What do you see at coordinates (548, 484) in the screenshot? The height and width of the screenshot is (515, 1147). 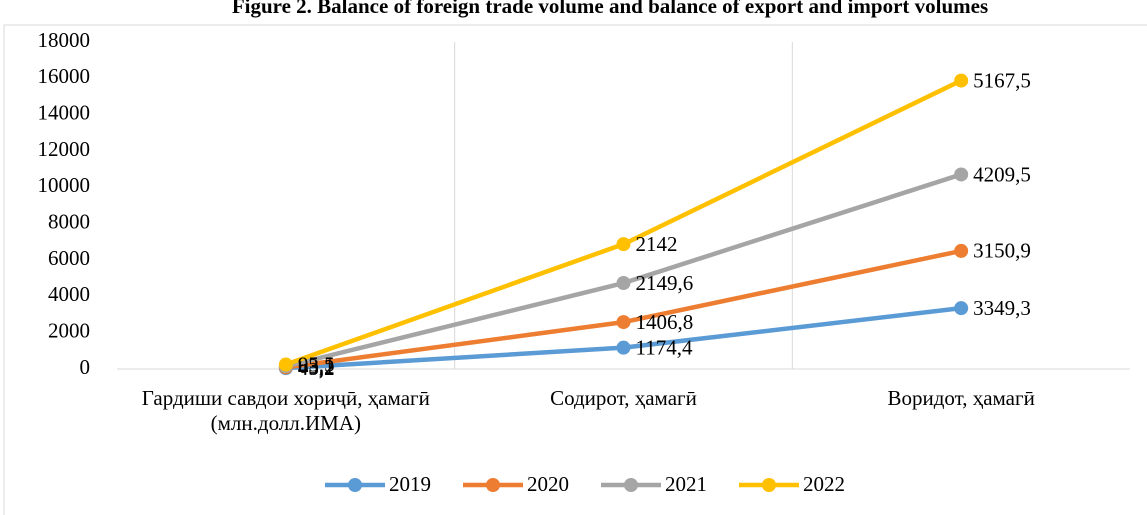 I see `legend-label: 2020` at bounding box center [548, 484].